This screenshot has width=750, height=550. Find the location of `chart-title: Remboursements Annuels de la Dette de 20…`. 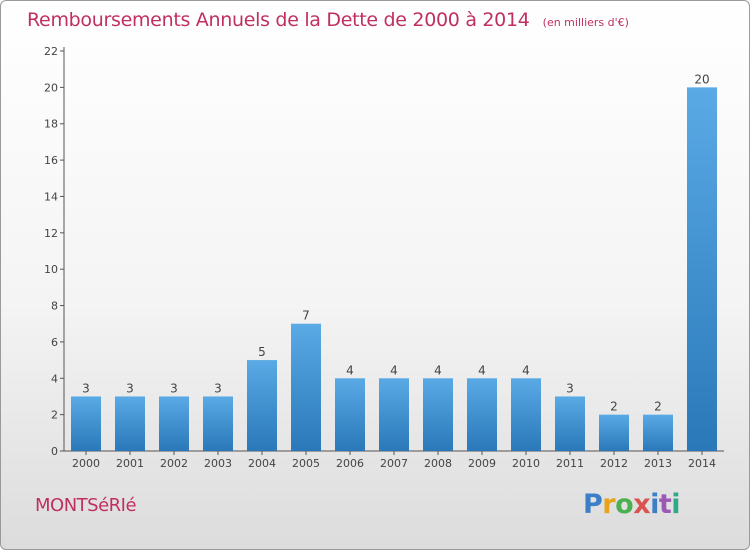

chart-title: Remboursements Annuels de la Dette de 20… is located at coordinates (328, 20).